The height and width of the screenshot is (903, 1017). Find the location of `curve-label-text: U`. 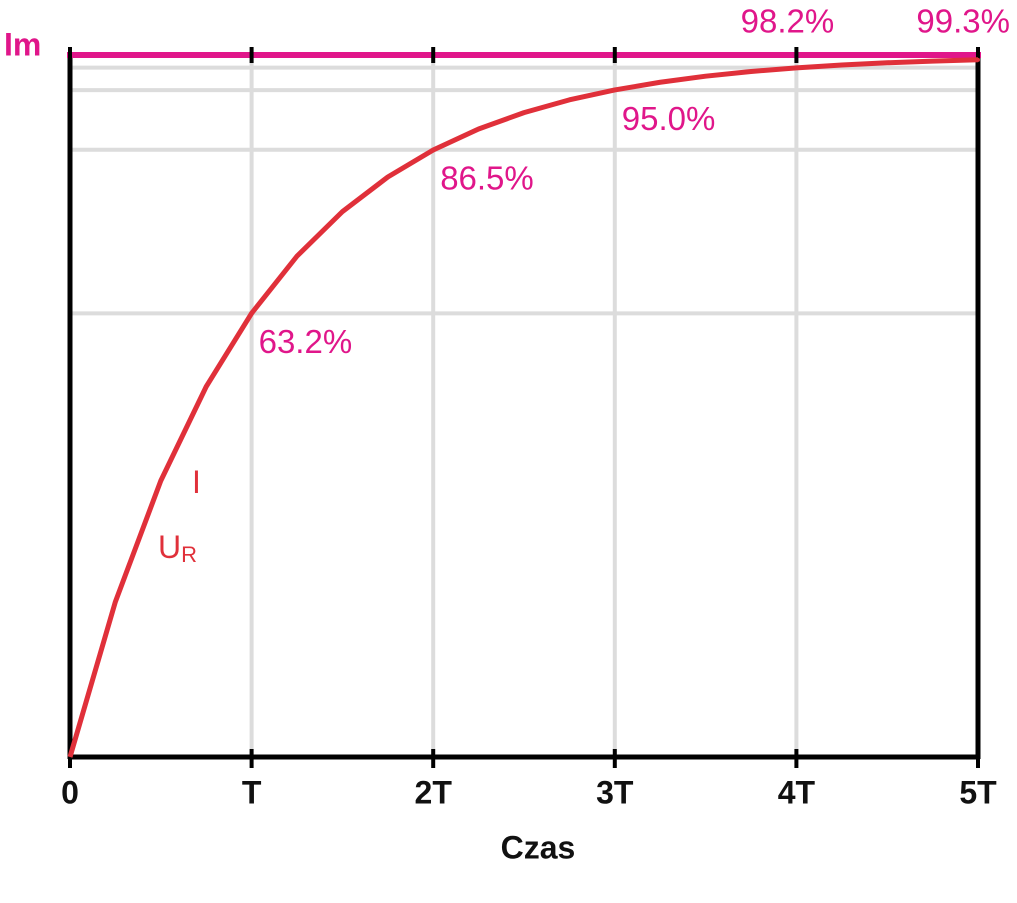

curve-label-text: U is located at coordinates (169, 547).